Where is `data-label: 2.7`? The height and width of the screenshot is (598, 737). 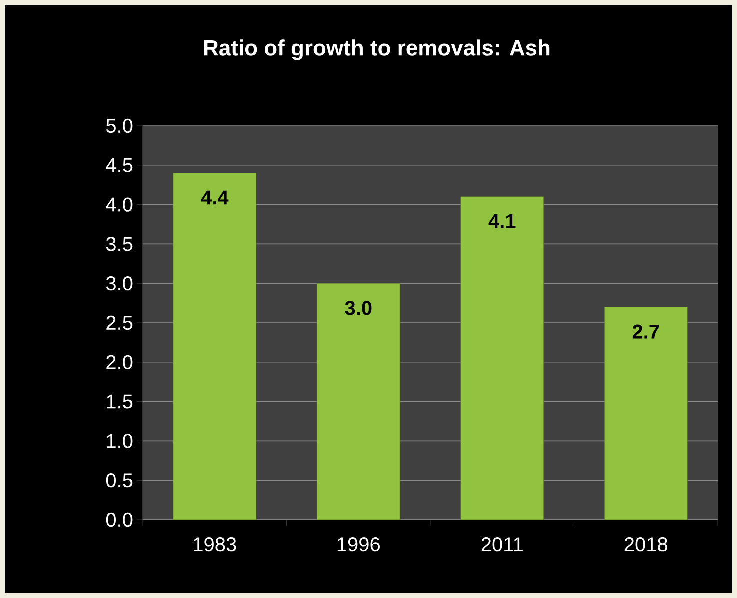 data-label: 2.7 is located at coordinates (646, 331).